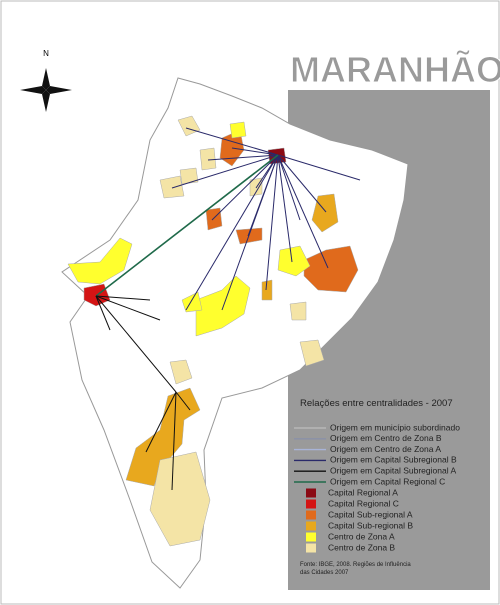 Image resolution: width=500 pixels, height=605 pixels. Describe the element at coordinates (361, 547) in the screenshot. I see `legend-label: Centro de Zona B` at that location.